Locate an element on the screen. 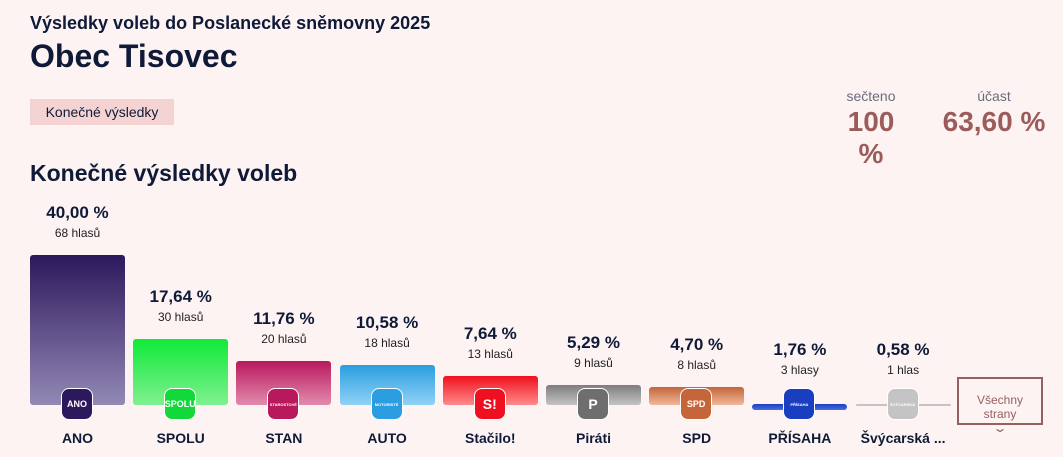  value-label: 1,76 % is located at coordinates (800, 349).